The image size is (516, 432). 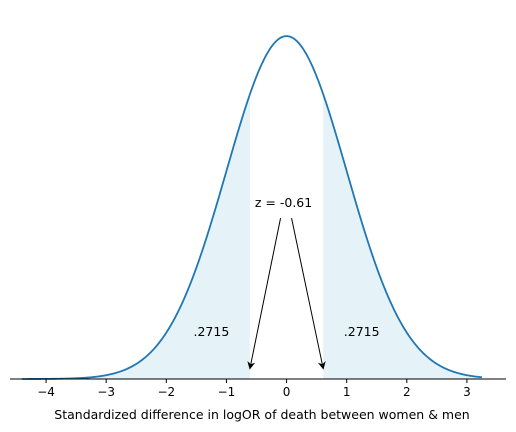 I want to click on x-tick-label: −2, so click(x=166, y=392).